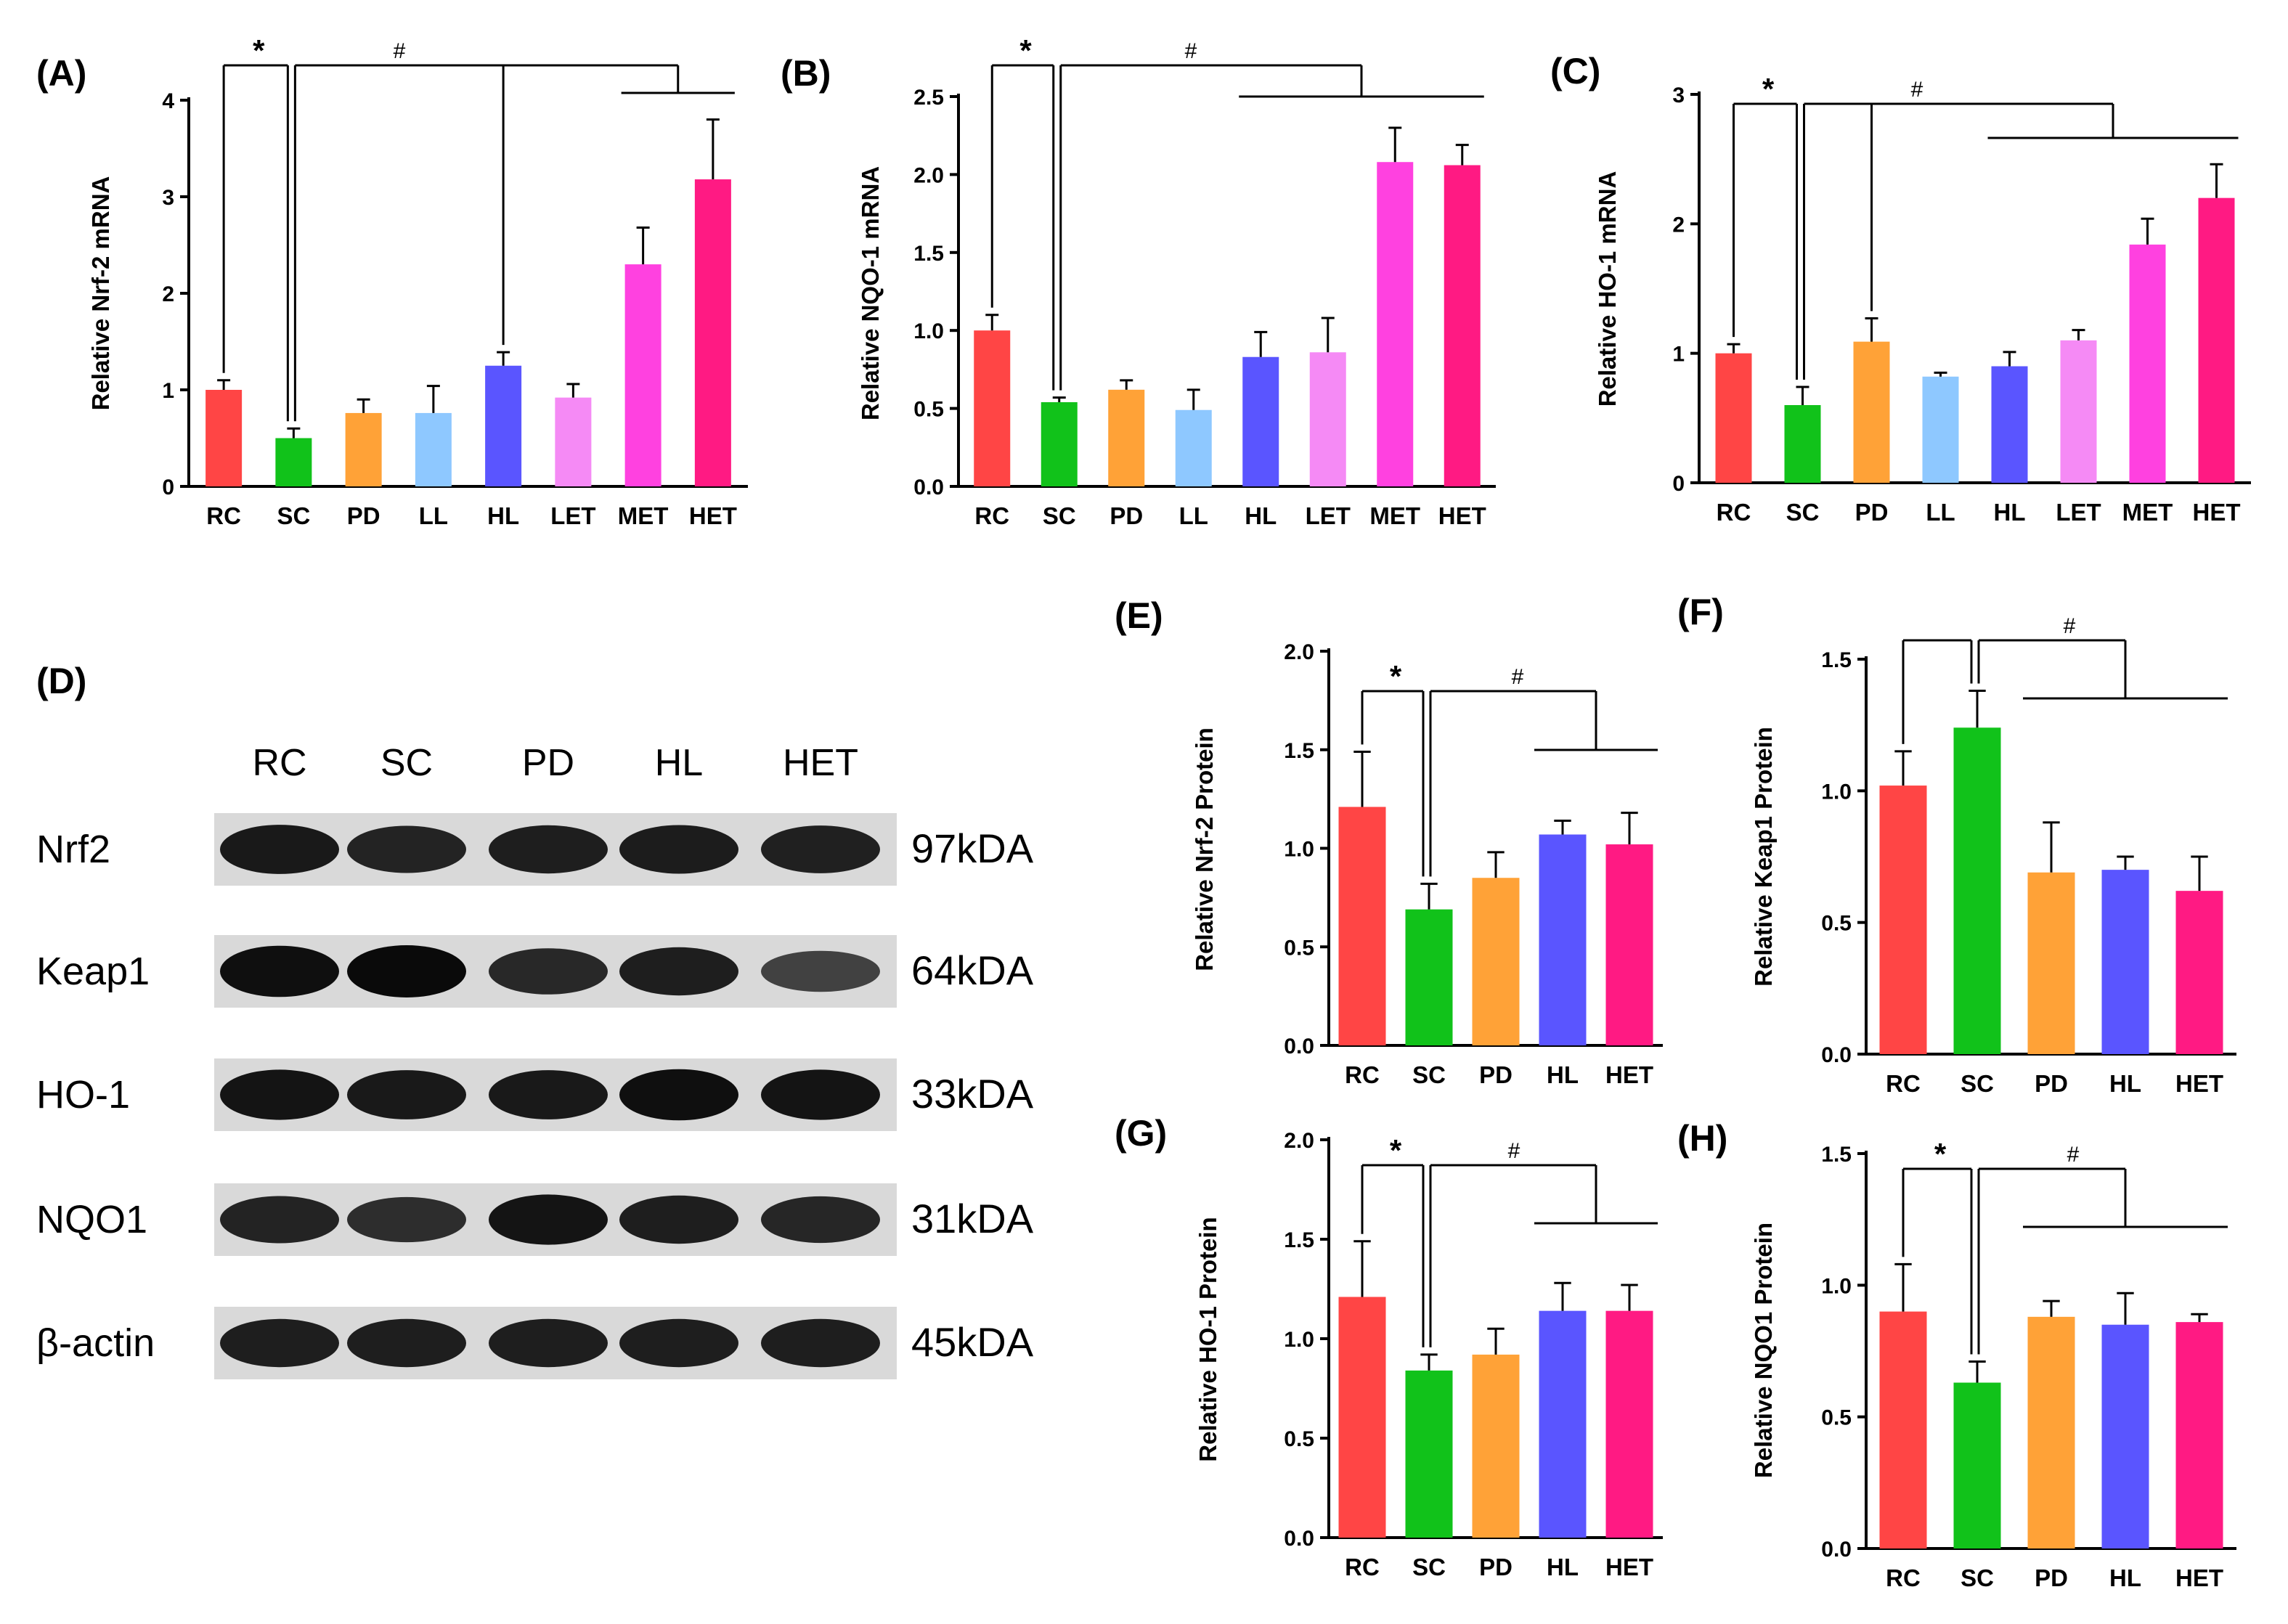 Image resolution: width=2288 pixels, height=1624 pixels. Describe the element at coordinates (93, 971) in the screenshot. I see `protein-label: Keap1` at that location.